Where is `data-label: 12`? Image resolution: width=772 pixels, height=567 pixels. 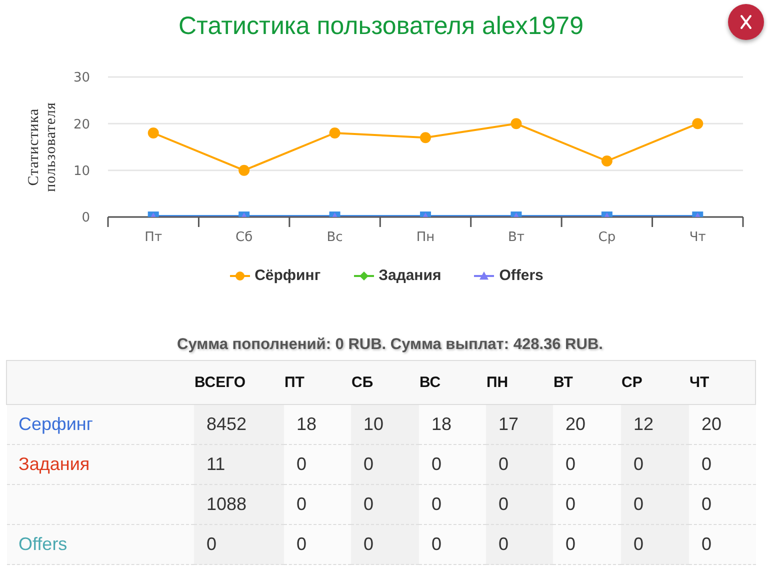
data-label: 12 is located at coordinates (644, 424).